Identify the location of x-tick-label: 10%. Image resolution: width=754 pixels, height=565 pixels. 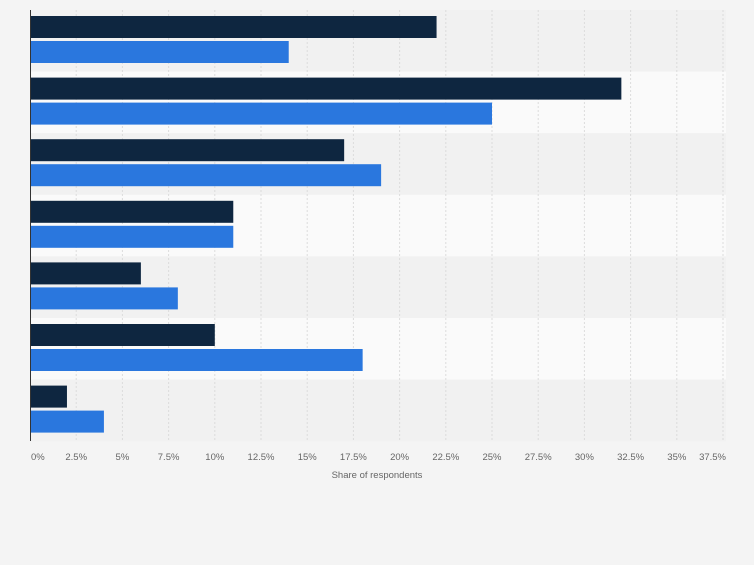
(215, 457).